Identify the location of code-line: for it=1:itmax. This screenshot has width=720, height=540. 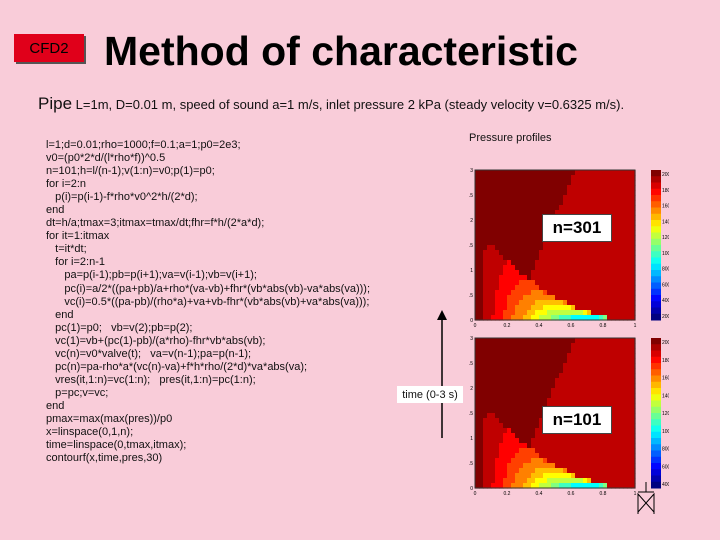
(78, 236).